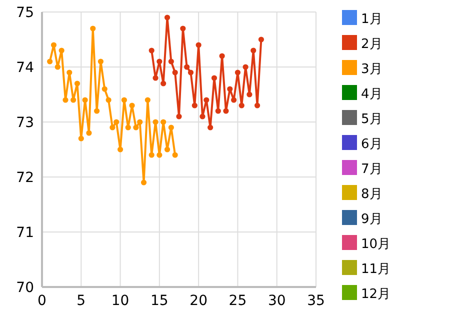 The height and width of the screenshot is (320, 450). I want to click on legend-label: 8月, so click(371, 194).